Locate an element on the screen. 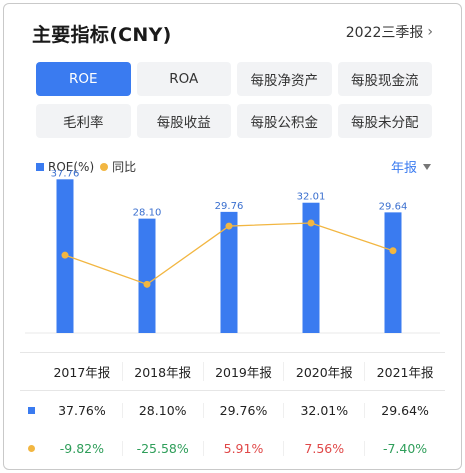 Image resolution: width=465 pixels, height=473 pixels. table-header-row: 2017年报 2018年报 2019年报 2020年报 2021年报 is located at coordinates (232, 372).